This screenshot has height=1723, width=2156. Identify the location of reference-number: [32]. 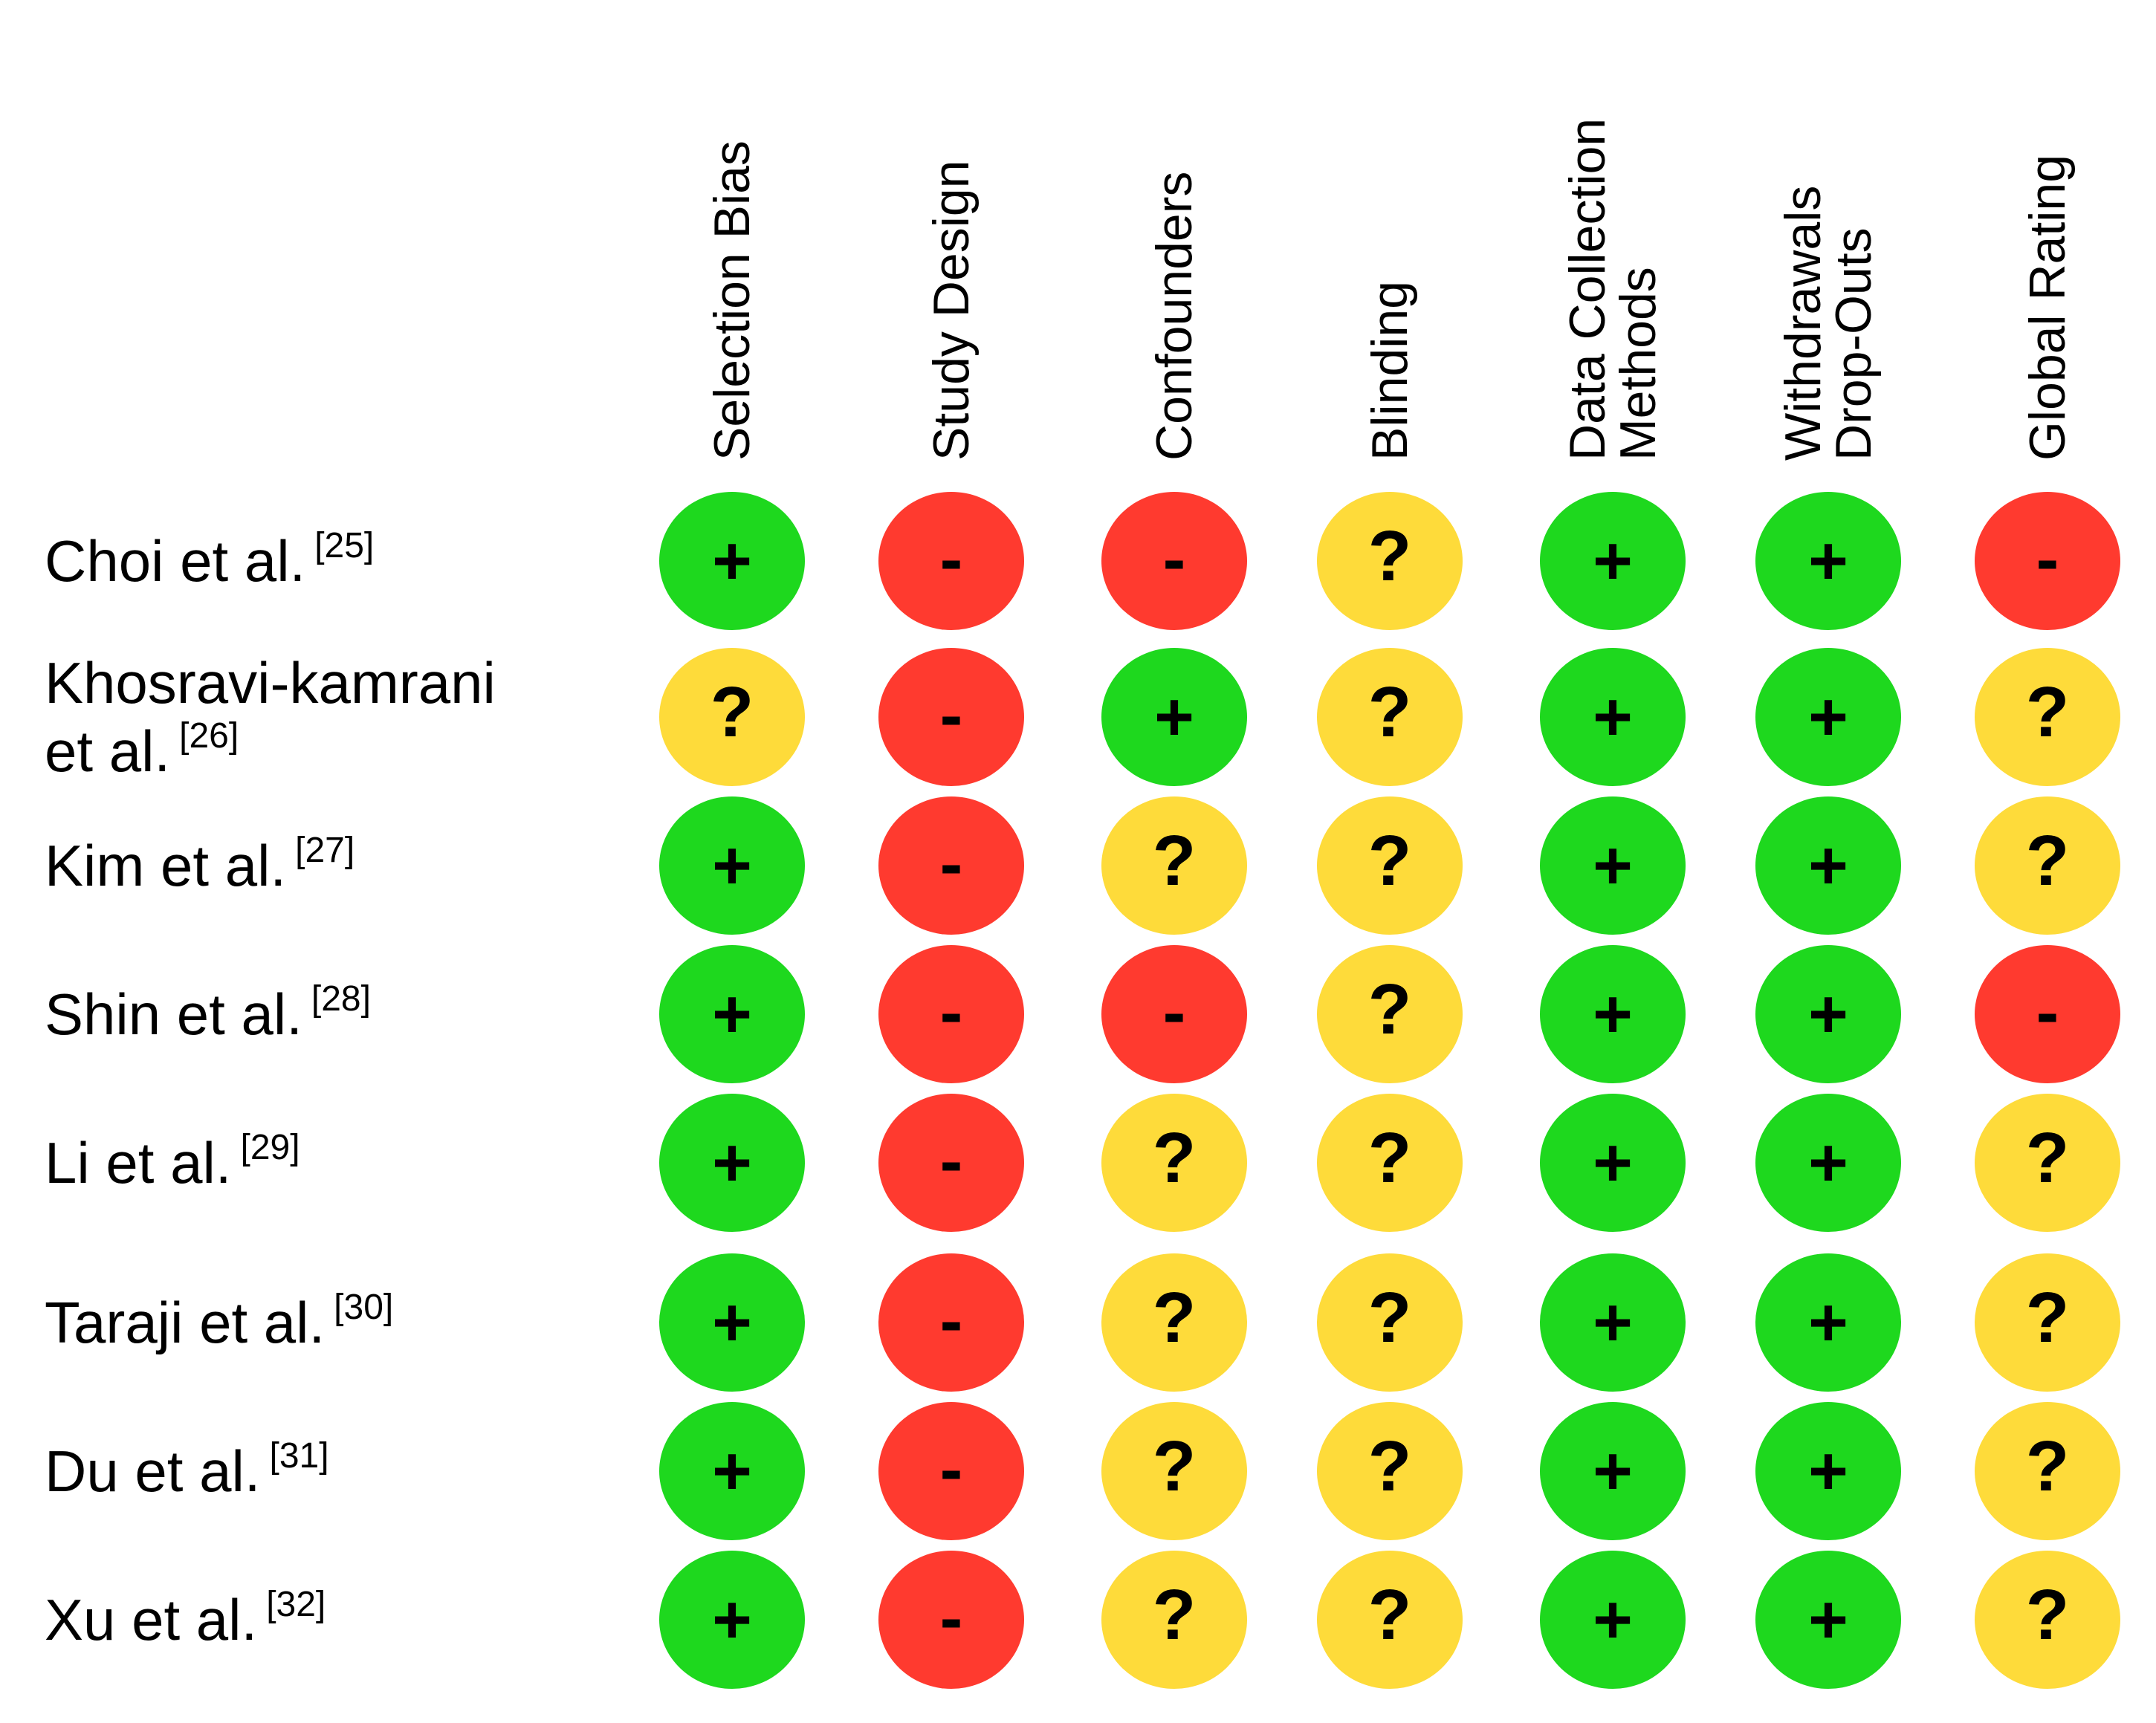
(296, 1604).